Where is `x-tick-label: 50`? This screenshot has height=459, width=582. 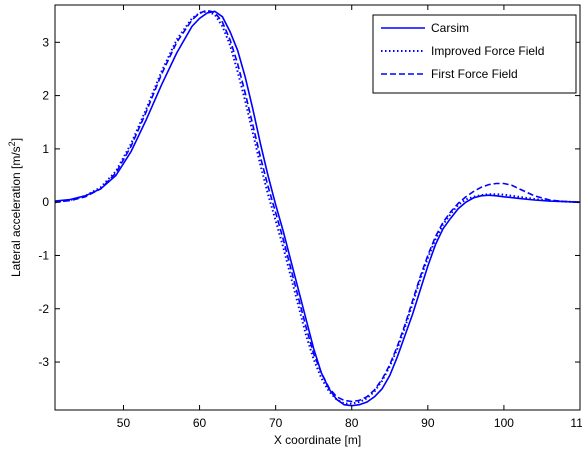 x-tick-label: 50 is located at coordinates (124, 423).